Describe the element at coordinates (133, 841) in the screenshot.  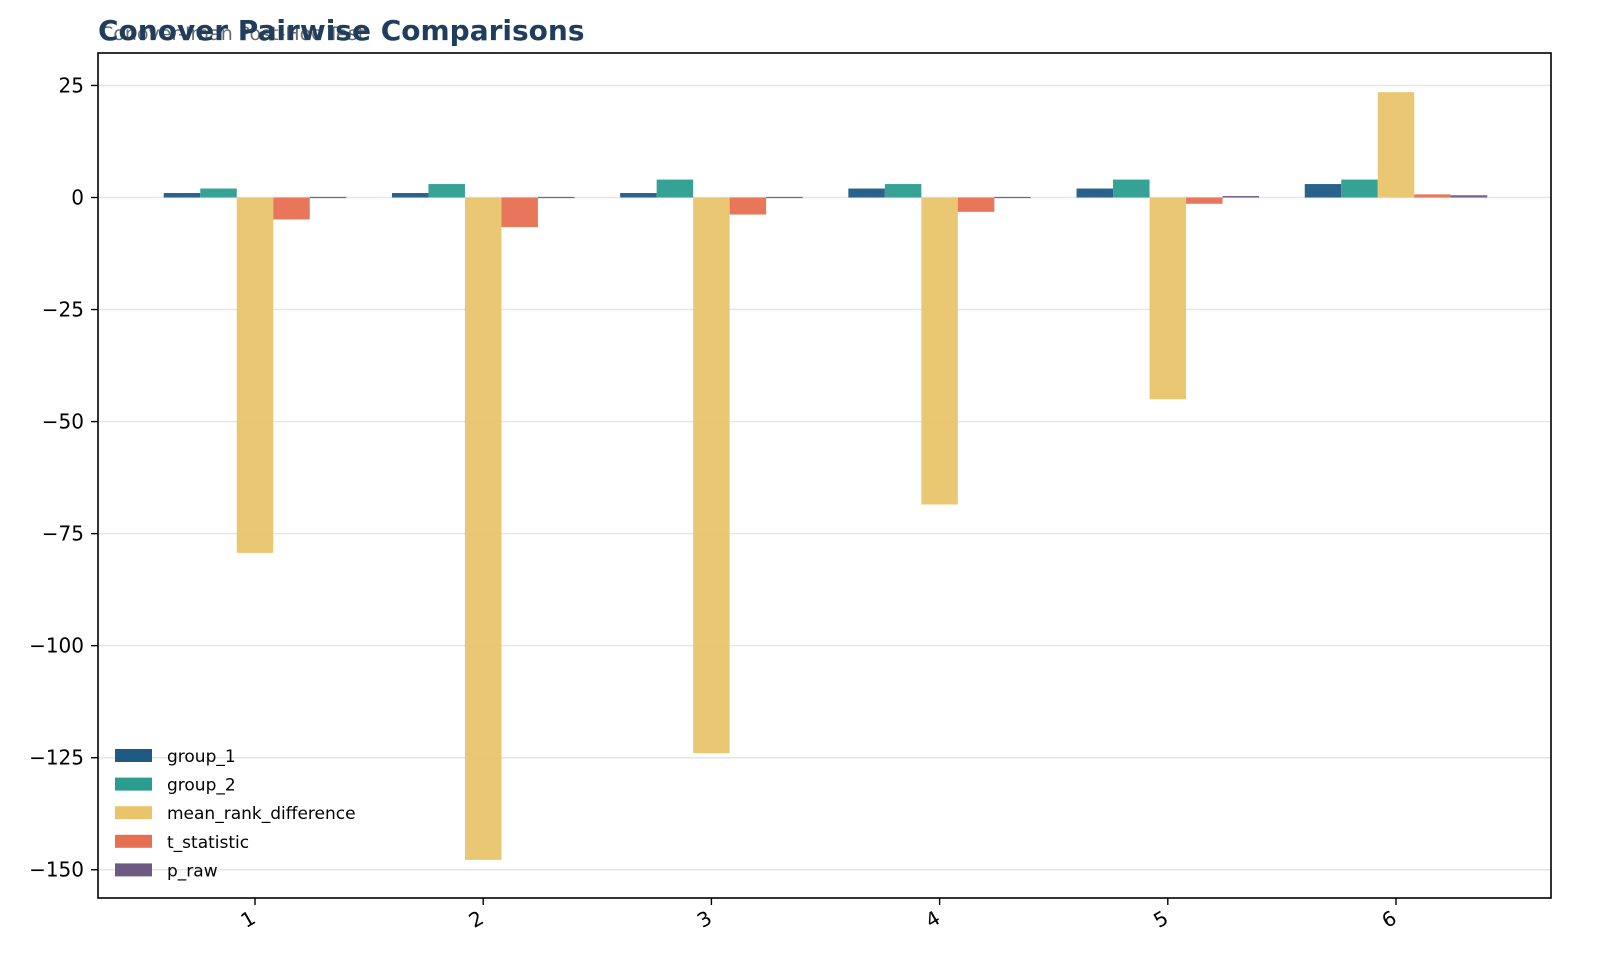
I see `legend-swatch-t-statistic` at that location.